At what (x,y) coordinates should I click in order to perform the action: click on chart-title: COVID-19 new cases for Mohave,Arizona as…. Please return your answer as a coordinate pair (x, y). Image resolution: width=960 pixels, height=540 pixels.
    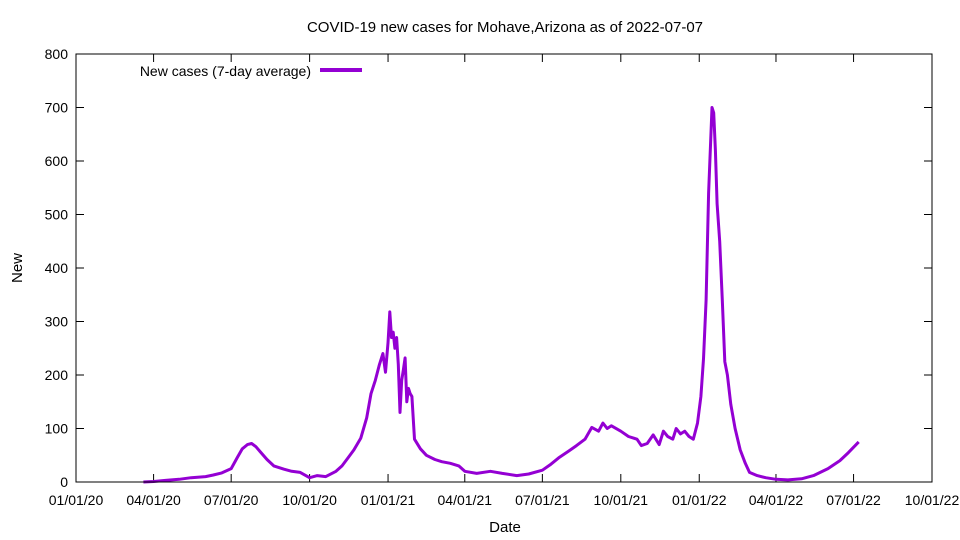
    Looking at the image, I should click on (505, 27).